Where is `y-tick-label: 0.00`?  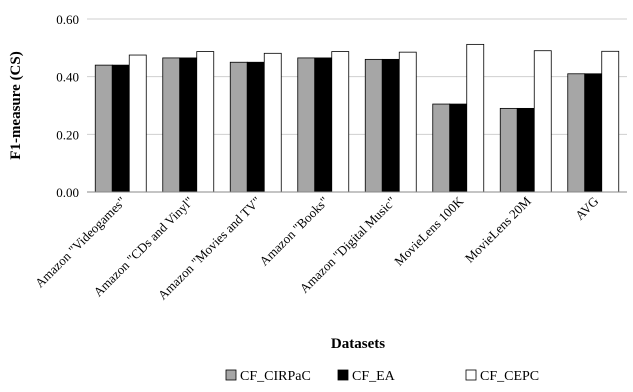 y-tick-label: 0.00 is located at coordinates (67, 192).